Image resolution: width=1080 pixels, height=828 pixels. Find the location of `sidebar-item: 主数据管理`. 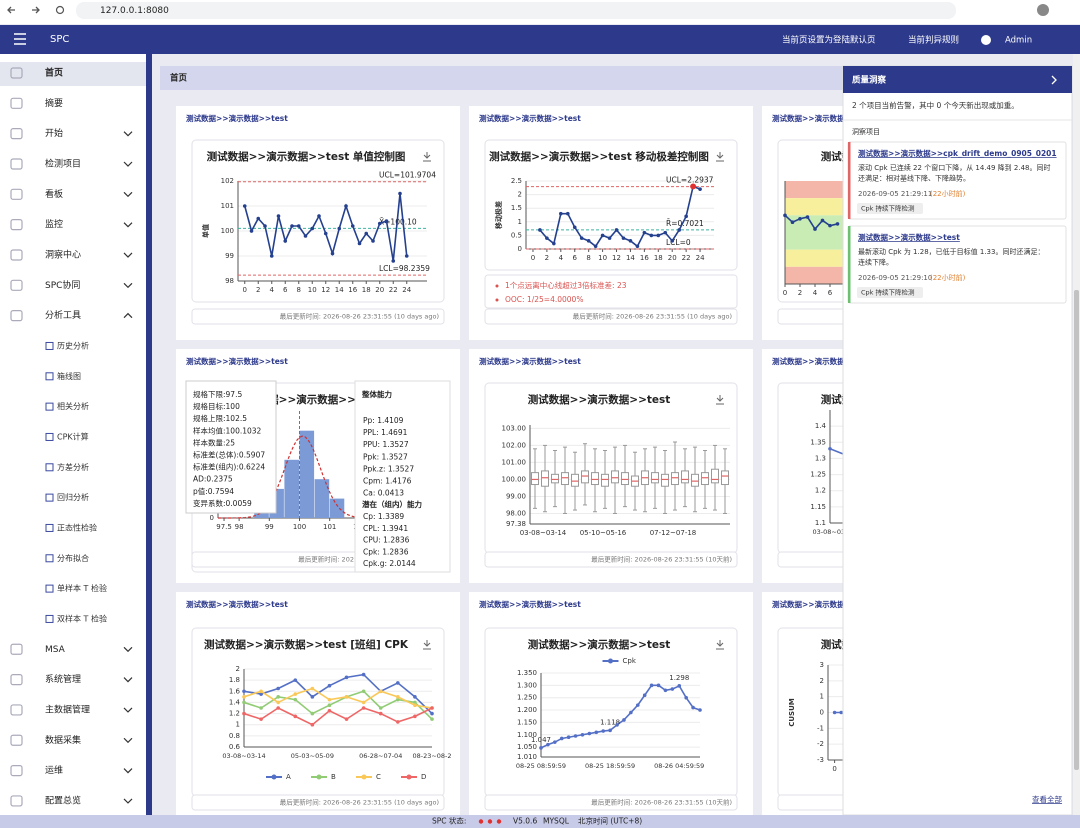

sidebar-item: 主数据管理 is located at coordinates (67, 709).